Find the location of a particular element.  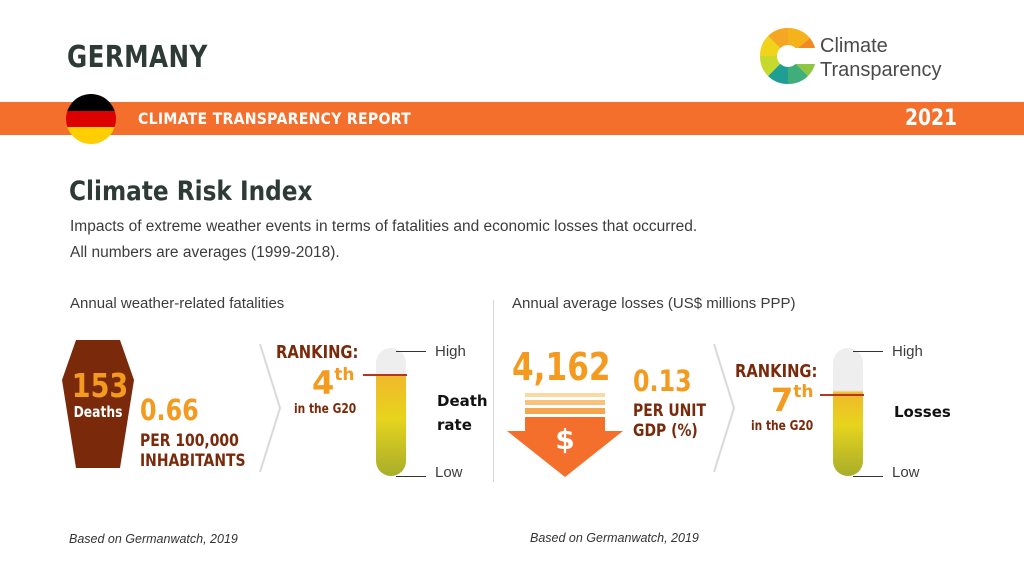

deaths-label: Deaths is located at coordinates (98, 412).